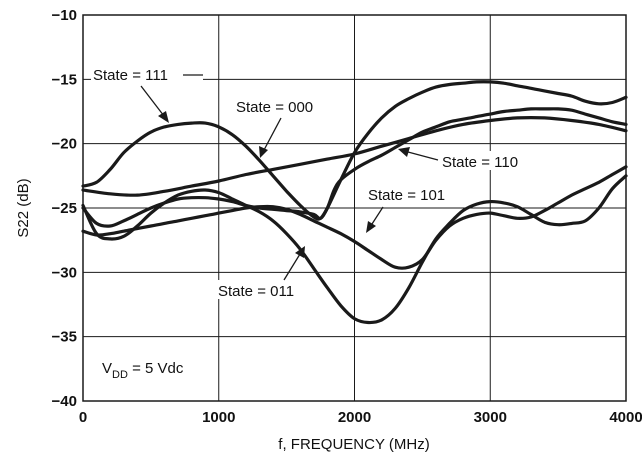  Describe the element at coordinates (64, 15) in the screenshot. I see `y-tick-label: −10` at that location.